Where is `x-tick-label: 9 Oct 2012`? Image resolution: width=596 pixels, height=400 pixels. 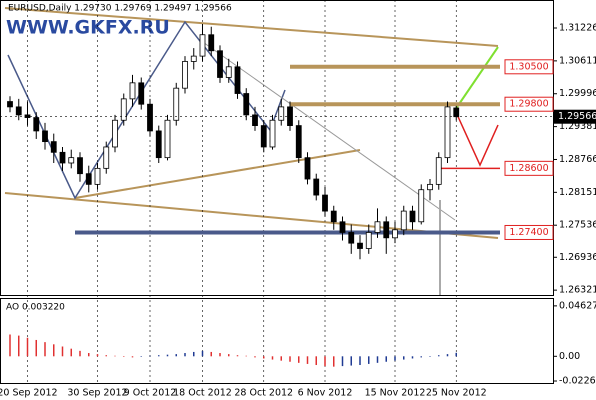
x-tick-label: 9 Oct 2012 is located at coordinates (150, 393).